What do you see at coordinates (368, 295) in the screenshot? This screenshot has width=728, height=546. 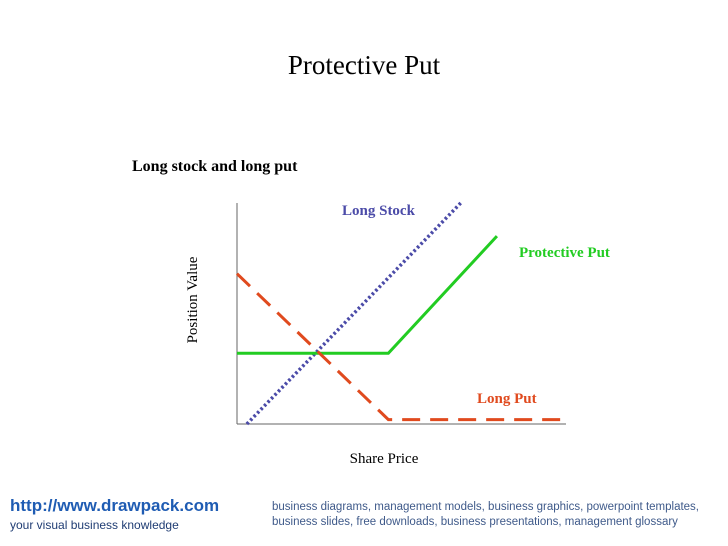 I see `series-line-protective-put` at bounding box center [368, 295].